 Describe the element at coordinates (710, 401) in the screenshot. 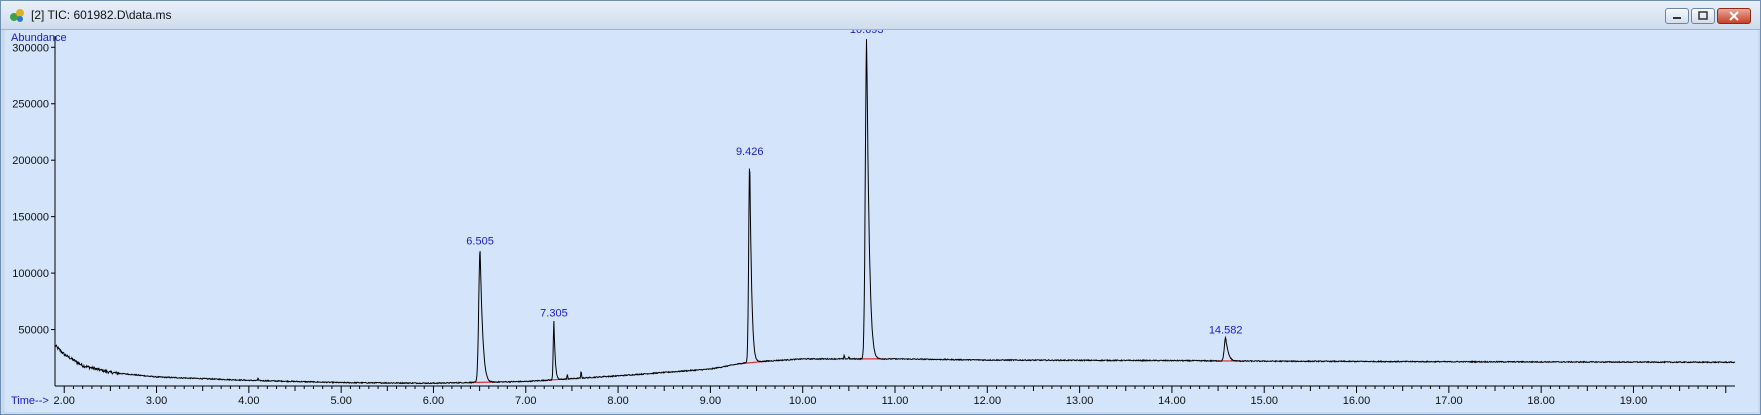

I see `x-tick-label: 9.00` at that location.